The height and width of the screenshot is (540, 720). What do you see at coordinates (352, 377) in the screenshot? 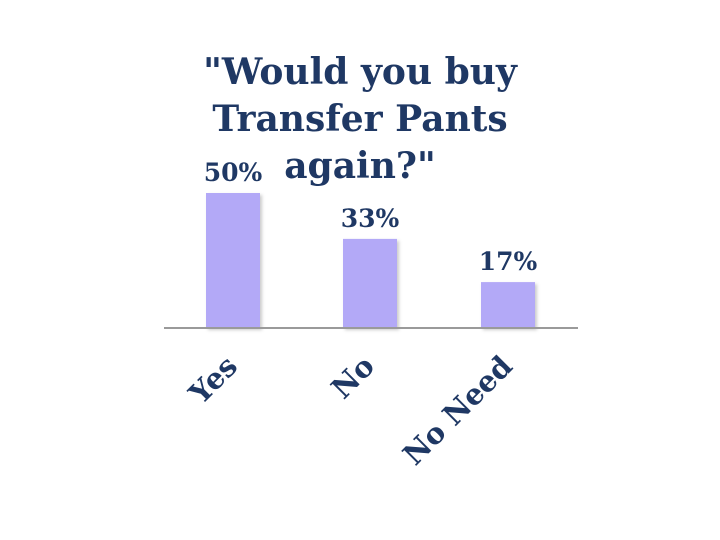
I see `category-label-no: No` at bounding box center [352, 377].